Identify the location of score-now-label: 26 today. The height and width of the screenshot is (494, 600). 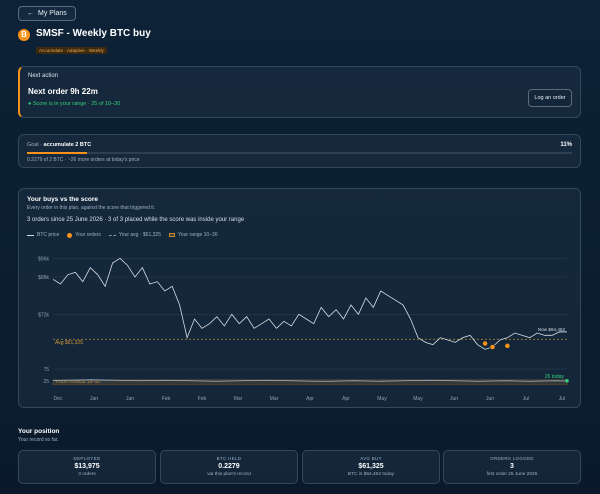
(555, 377).